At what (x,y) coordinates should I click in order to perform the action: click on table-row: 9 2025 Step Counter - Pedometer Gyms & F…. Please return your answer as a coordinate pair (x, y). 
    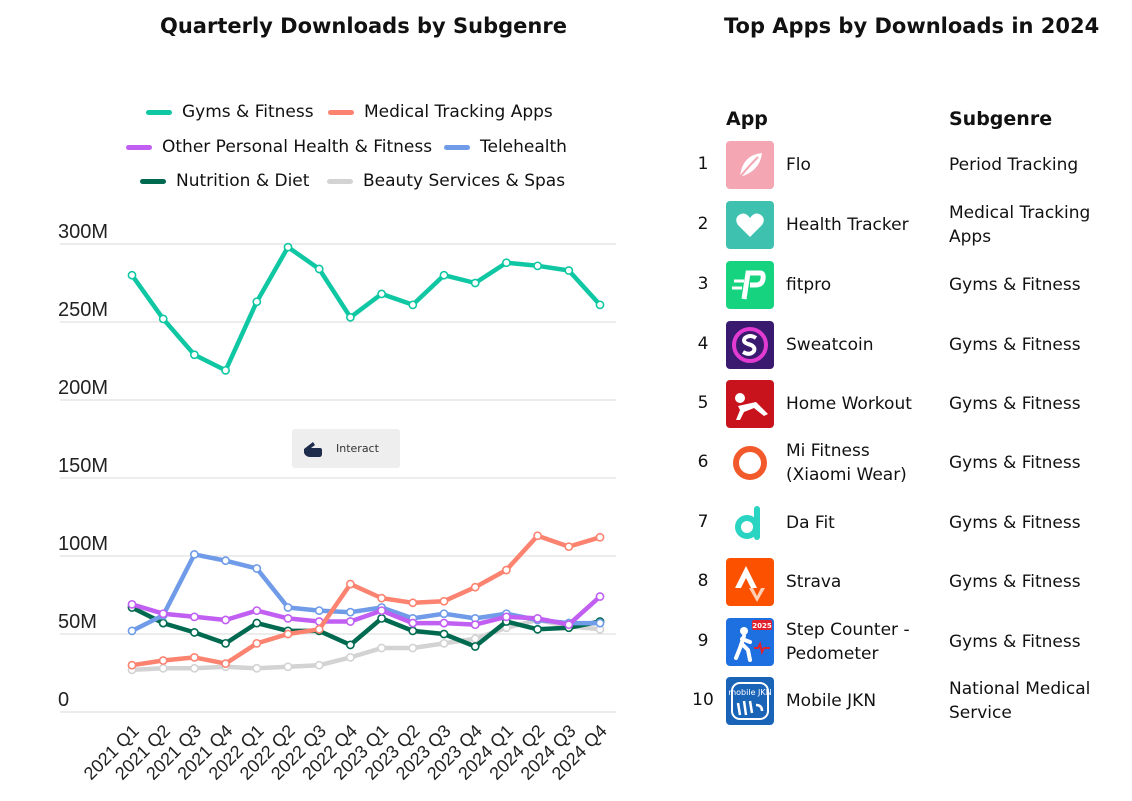
    Looking at the image, I should click on (900, 643).